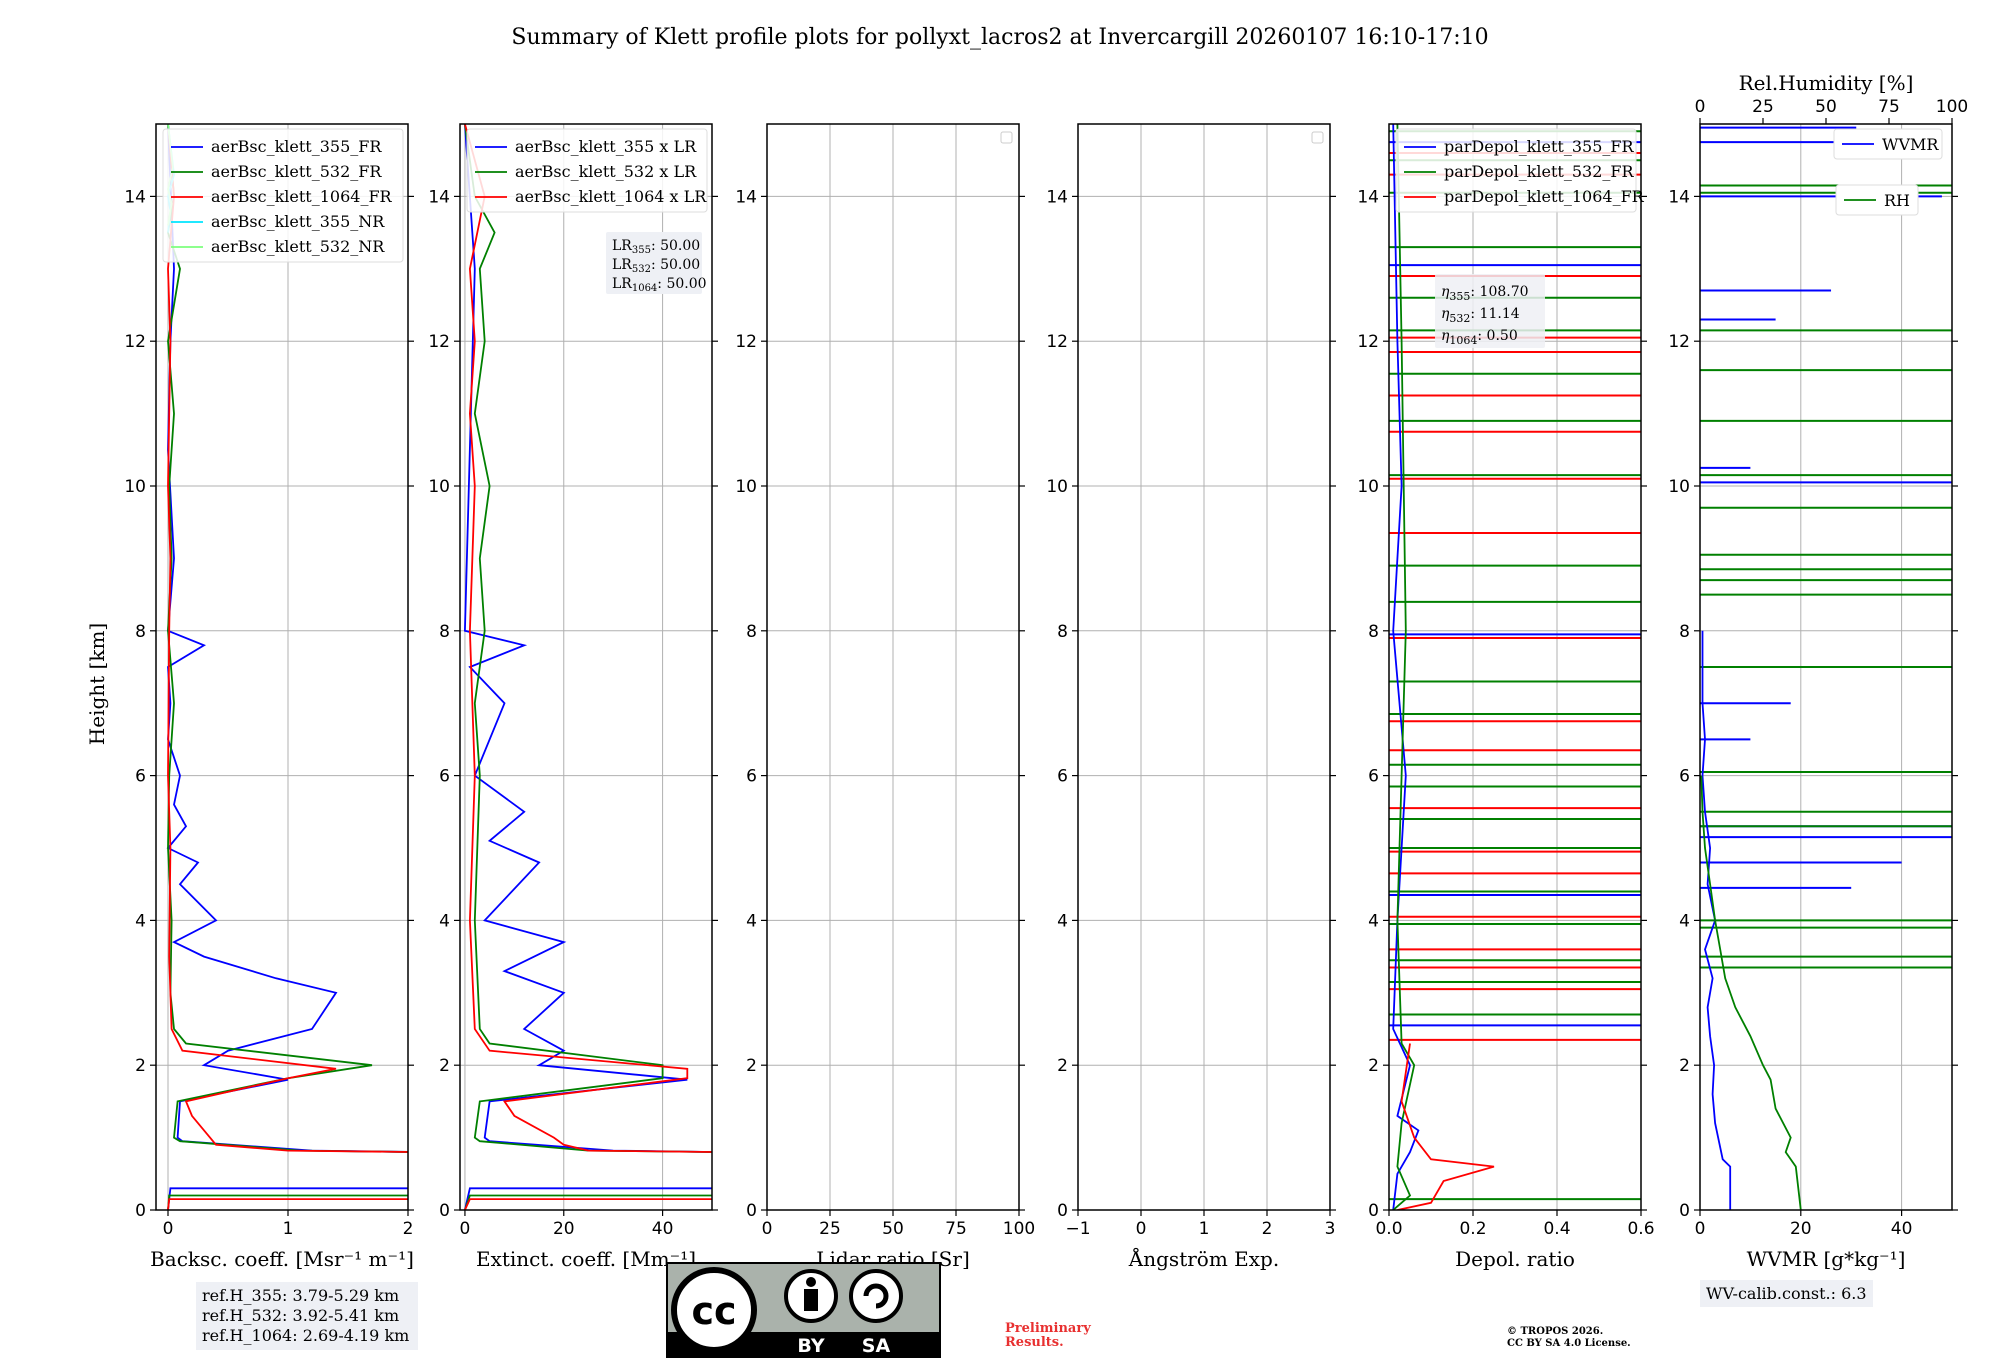  I want to click on legend-label: aerBsc_klett_355_NR, so click(298, 221).